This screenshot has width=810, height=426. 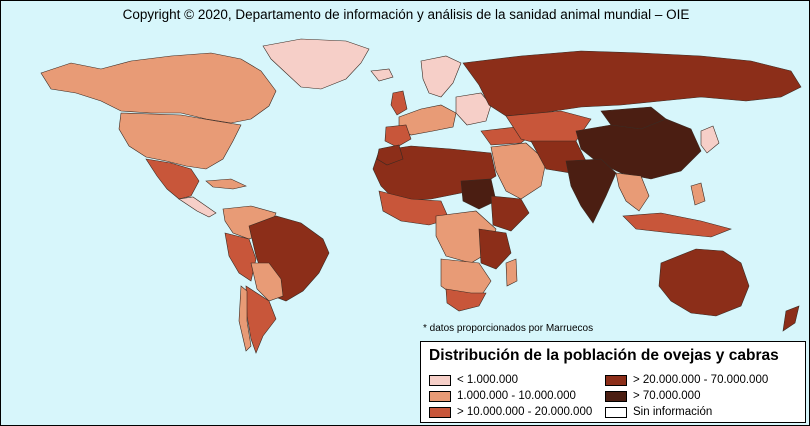 What do you see at coordinates (180, 141) in the screenshot?
I see `region-united-states` at bounding box center [180, 141].